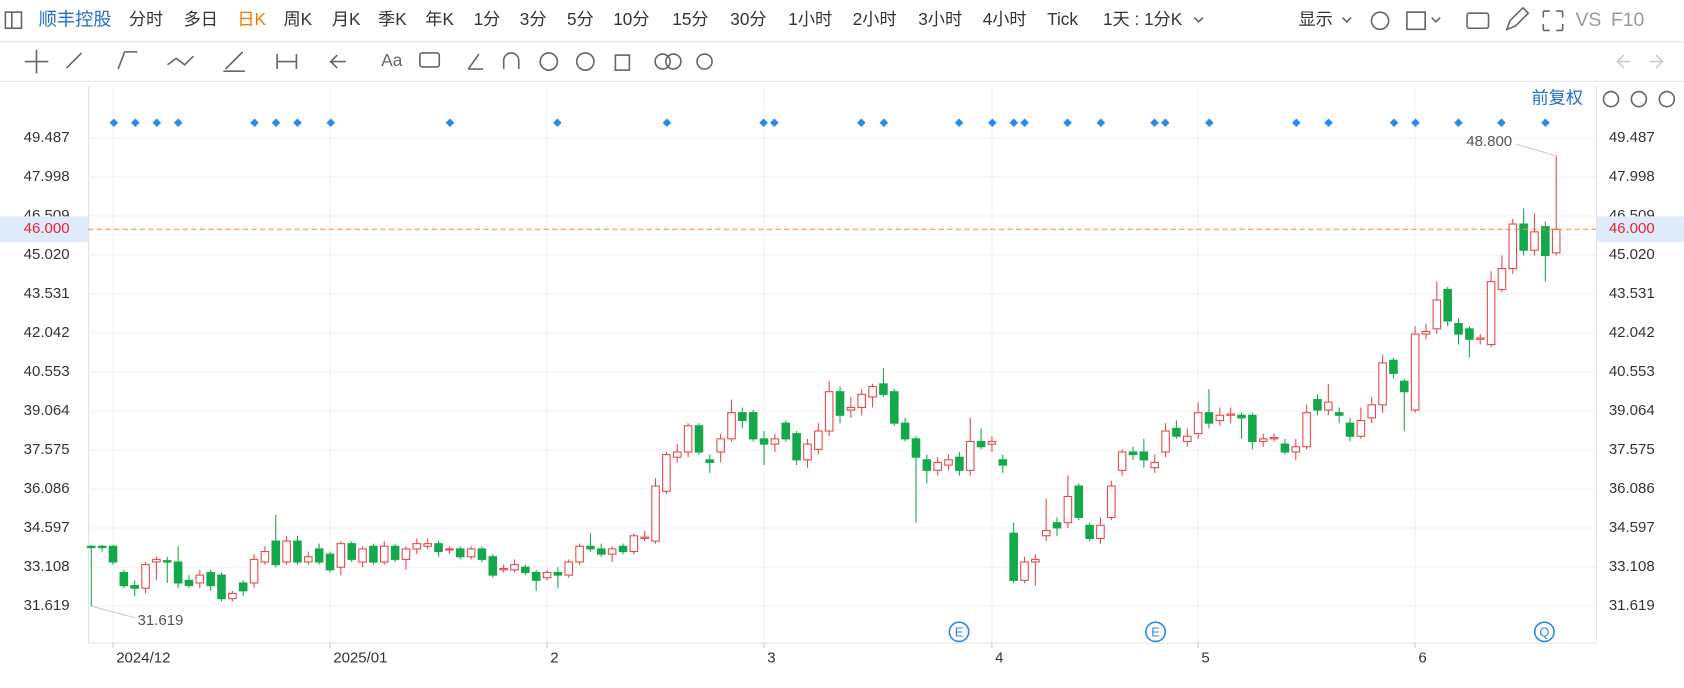 This screenshot has height=688, width=1684. Describe the element at coordinates (875, 19) in the screenshot. I see `period-tab: 2小时` at that location.